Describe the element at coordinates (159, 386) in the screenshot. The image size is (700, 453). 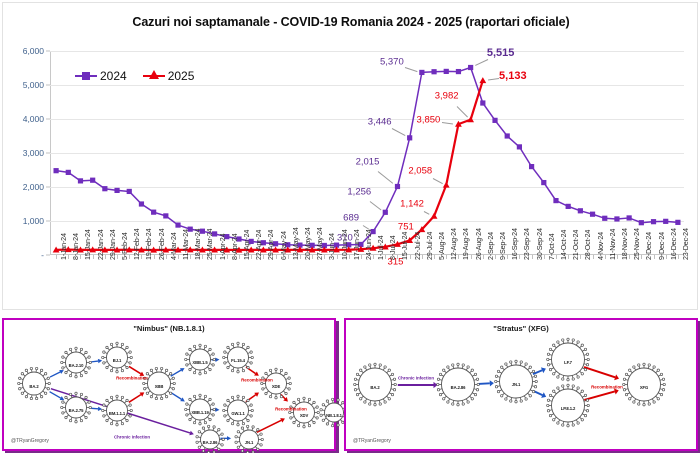
I see `virion-label: XBB` at that location.